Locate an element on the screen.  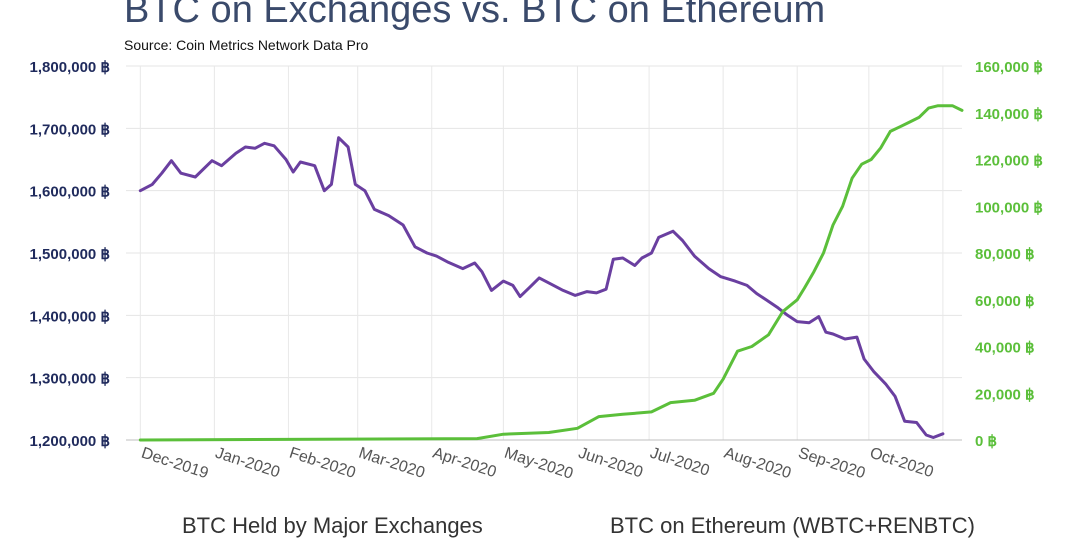
right-axis-tick-label: 160,000 ฿ is located at coordinates (1009, 67).